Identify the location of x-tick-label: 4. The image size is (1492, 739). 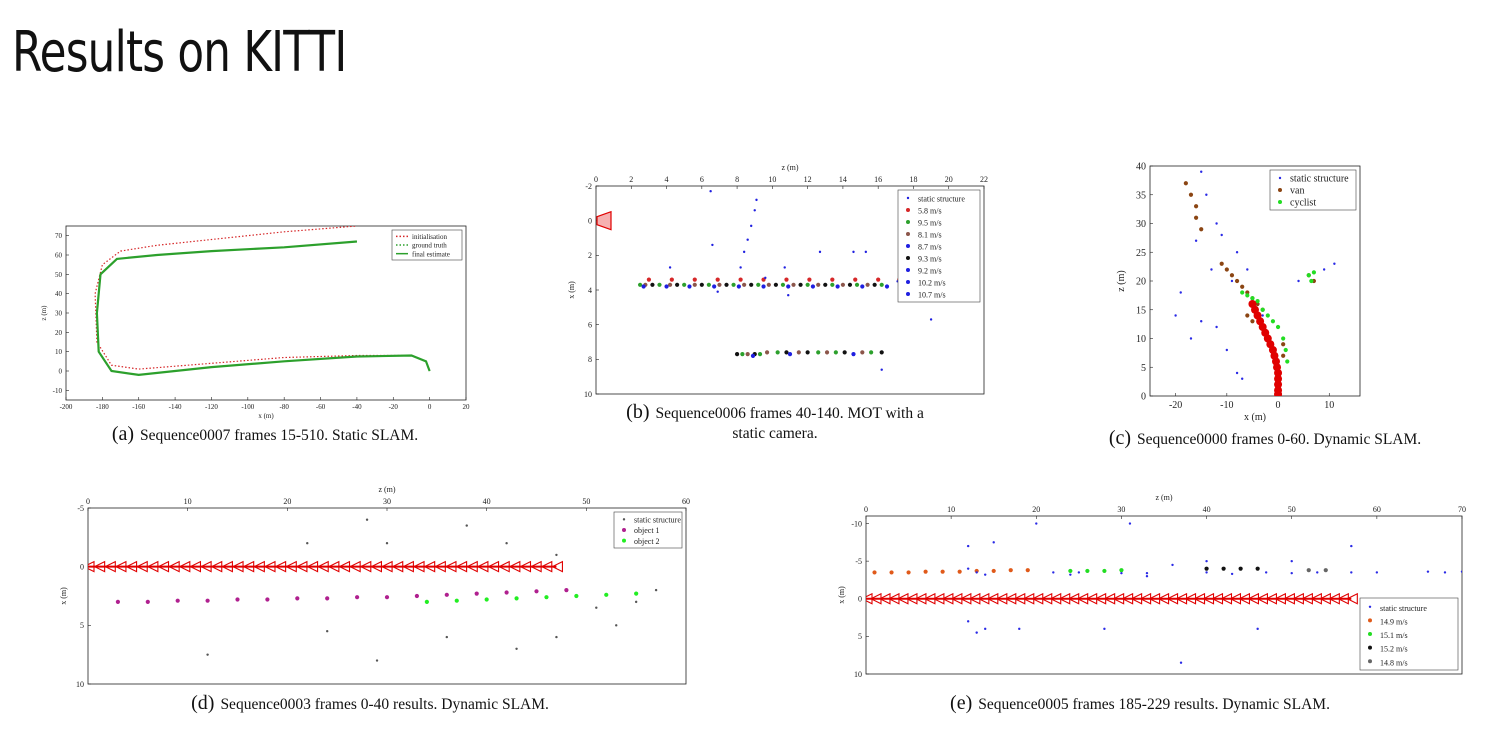
(667, 179).